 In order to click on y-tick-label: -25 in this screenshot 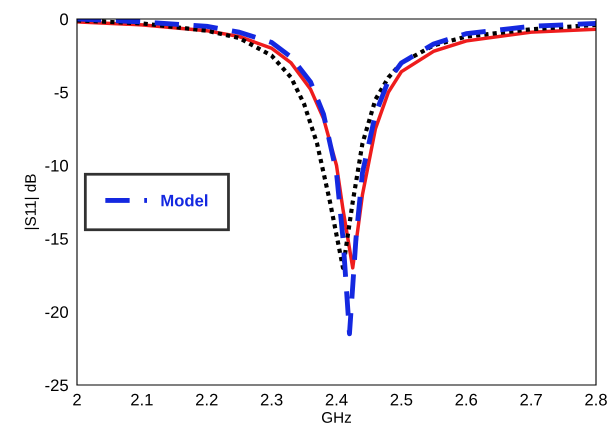, I will do `click(56, 385)`.